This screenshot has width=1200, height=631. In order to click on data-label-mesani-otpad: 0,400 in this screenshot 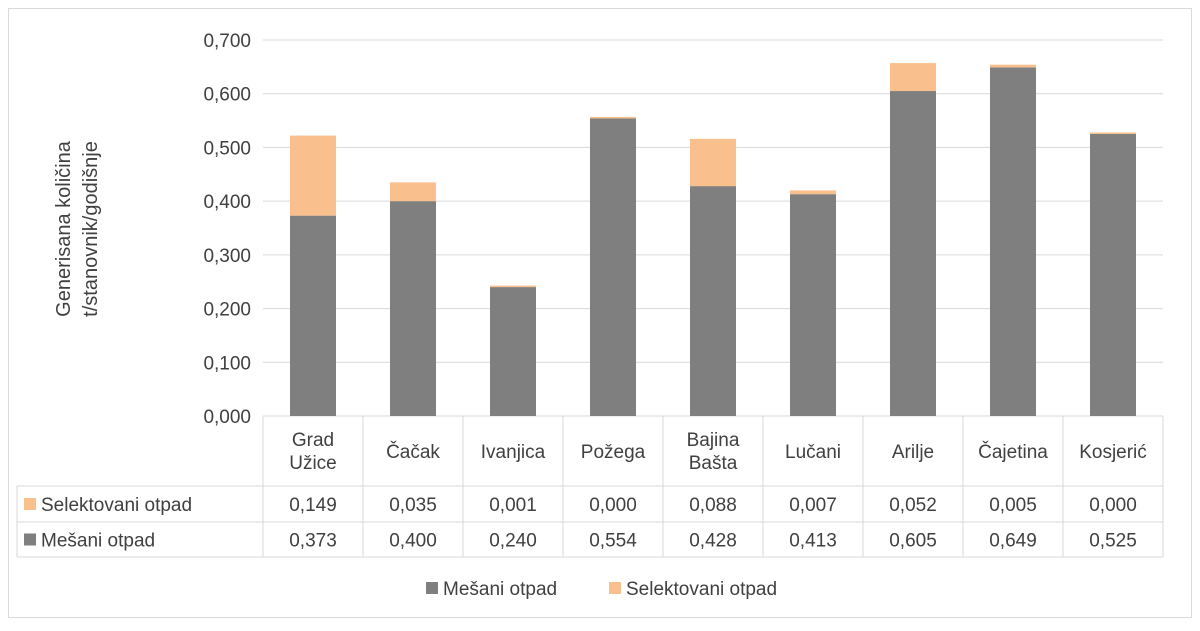, I will do `click(413, 541)`.